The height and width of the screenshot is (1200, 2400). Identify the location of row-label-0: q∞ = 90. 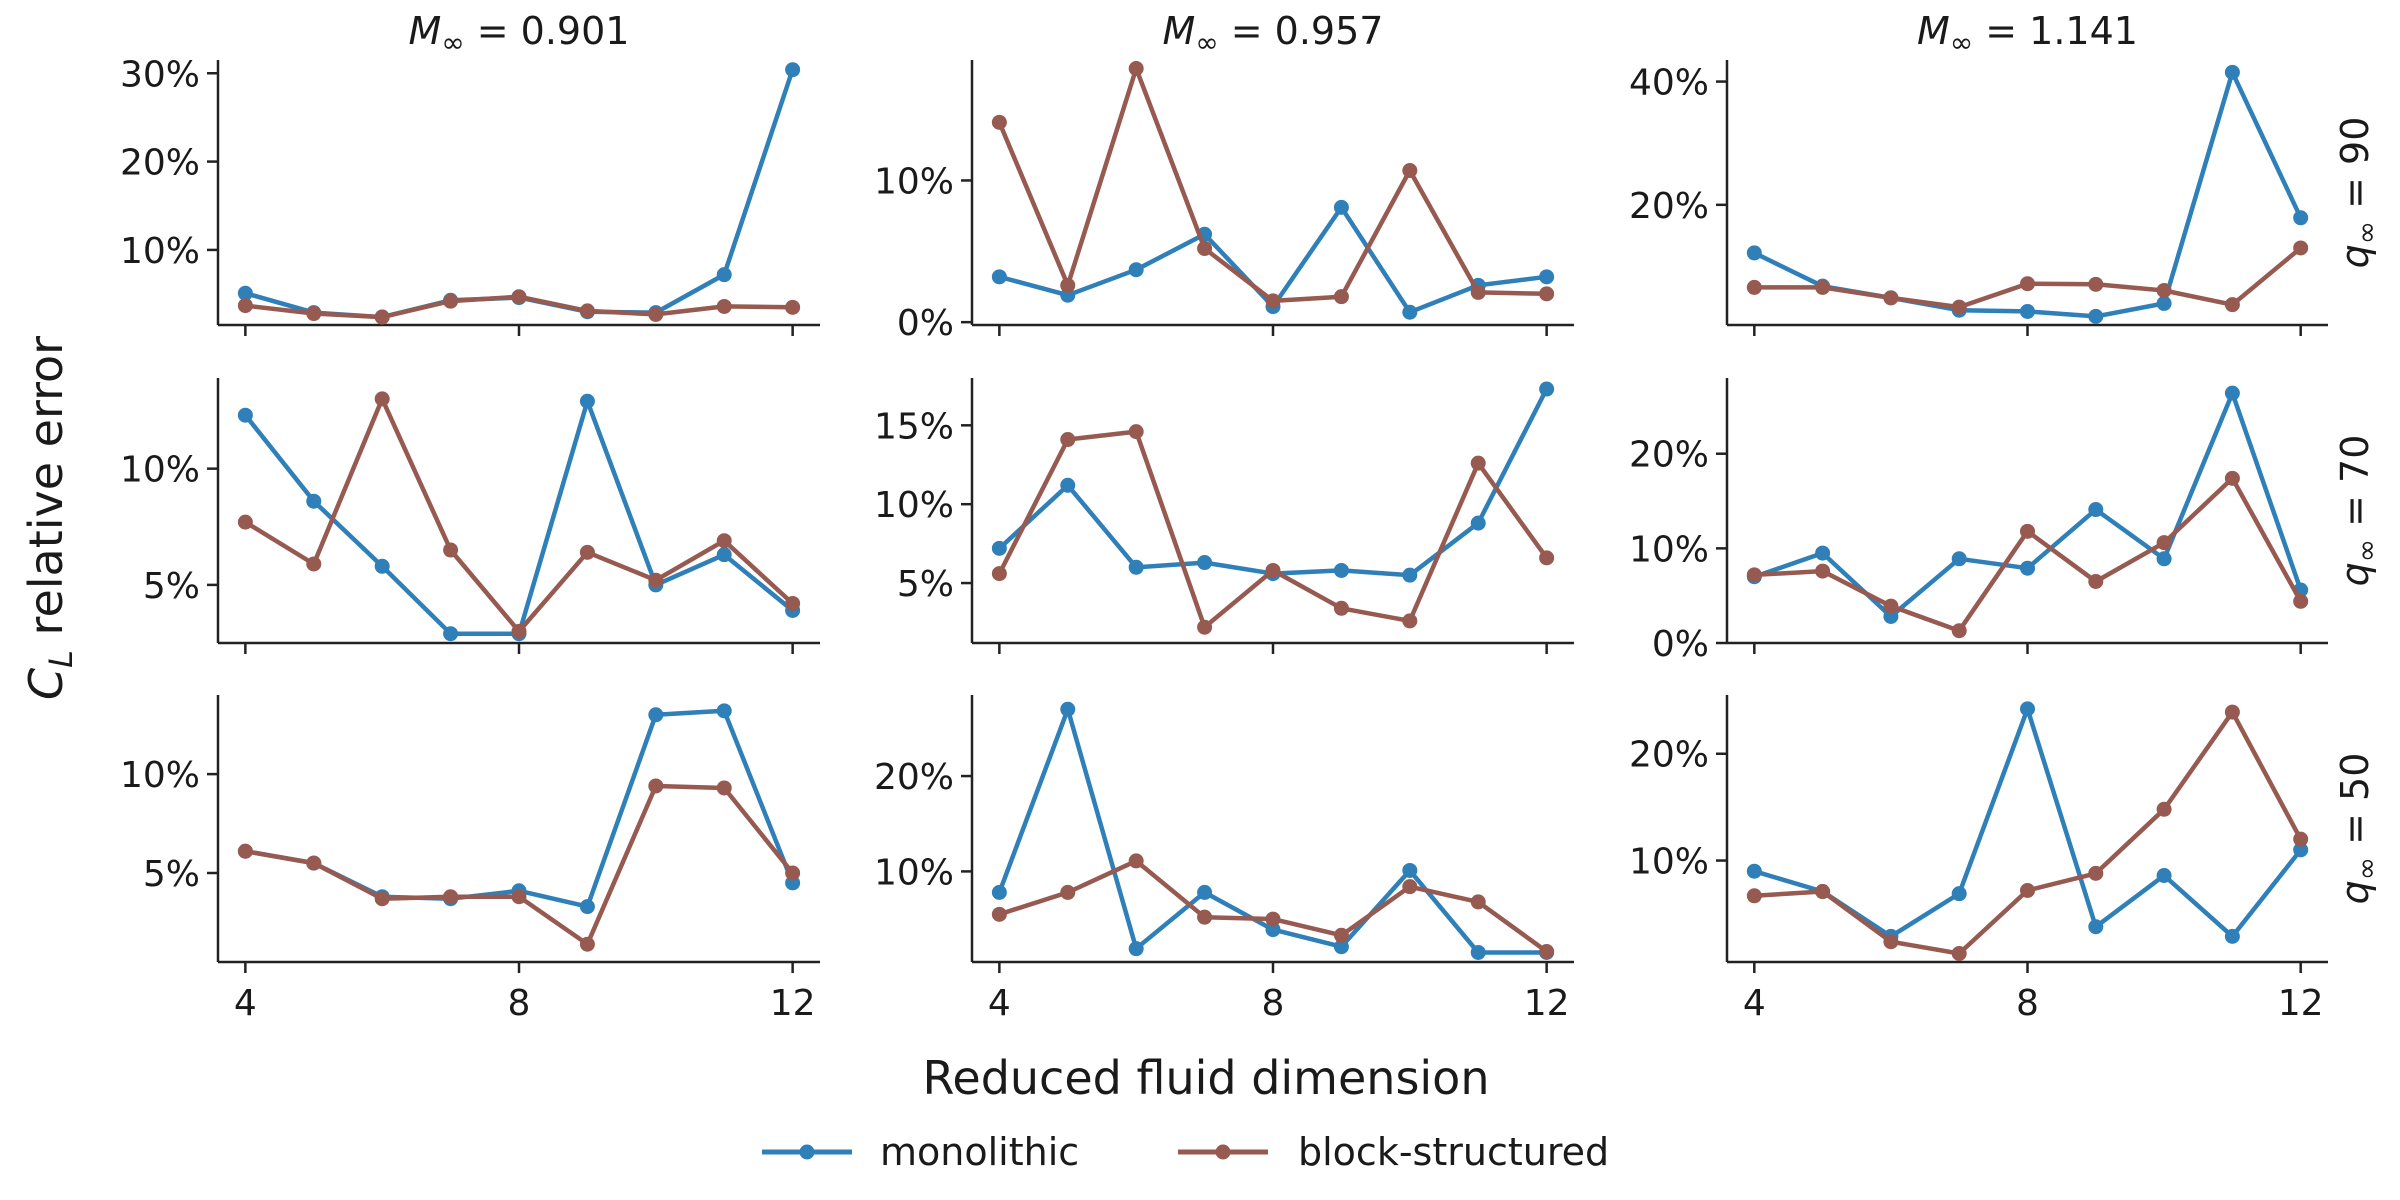
(2358, 193).